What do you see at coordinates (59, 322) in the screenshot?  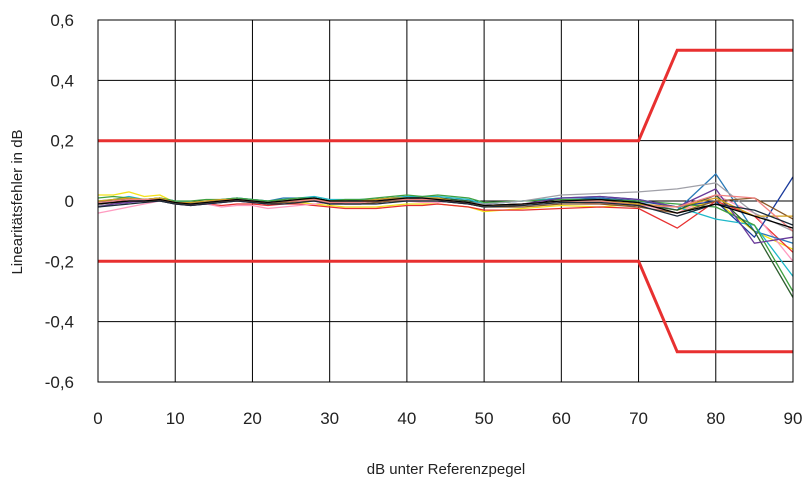 I see `y-tick-label: -0,4` at bounding box center [59, 322].